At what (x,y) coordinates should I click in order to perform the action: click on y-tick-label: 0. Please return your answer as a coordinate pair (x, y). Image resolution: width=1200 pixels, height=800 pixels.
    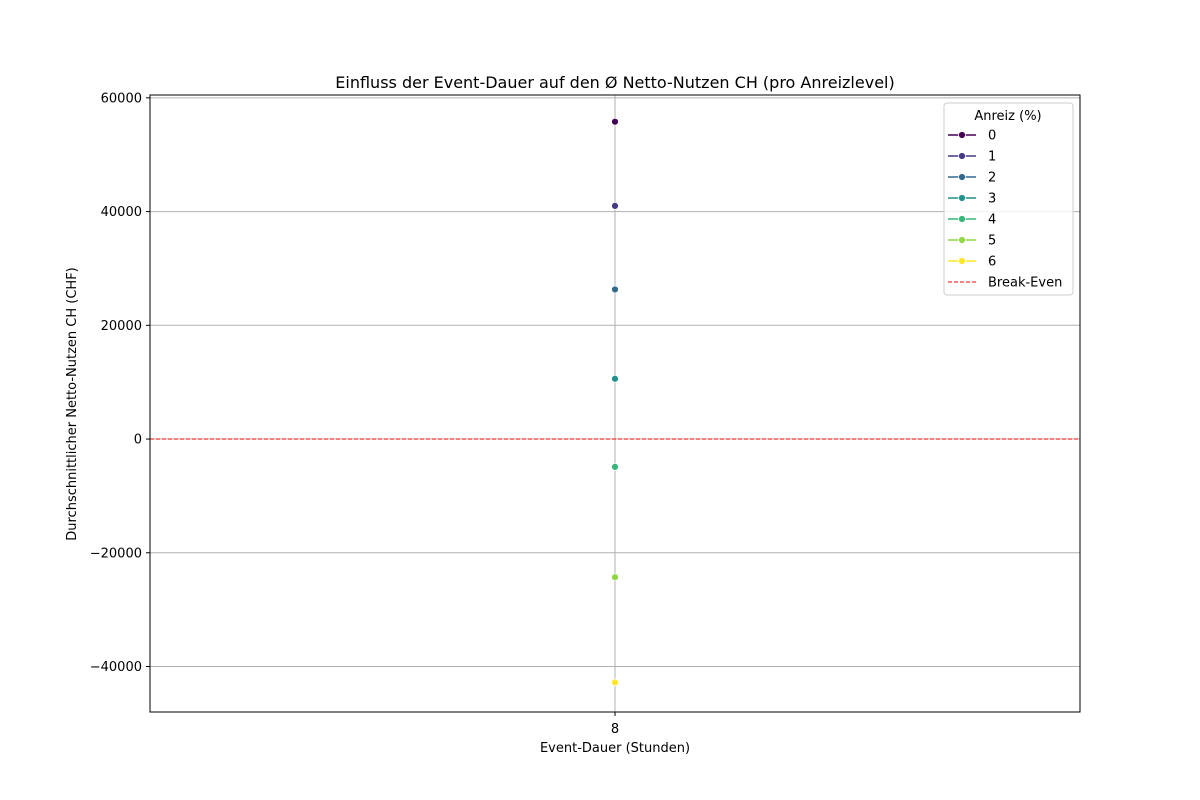
    Looking at the image, I should click on (138, 440).